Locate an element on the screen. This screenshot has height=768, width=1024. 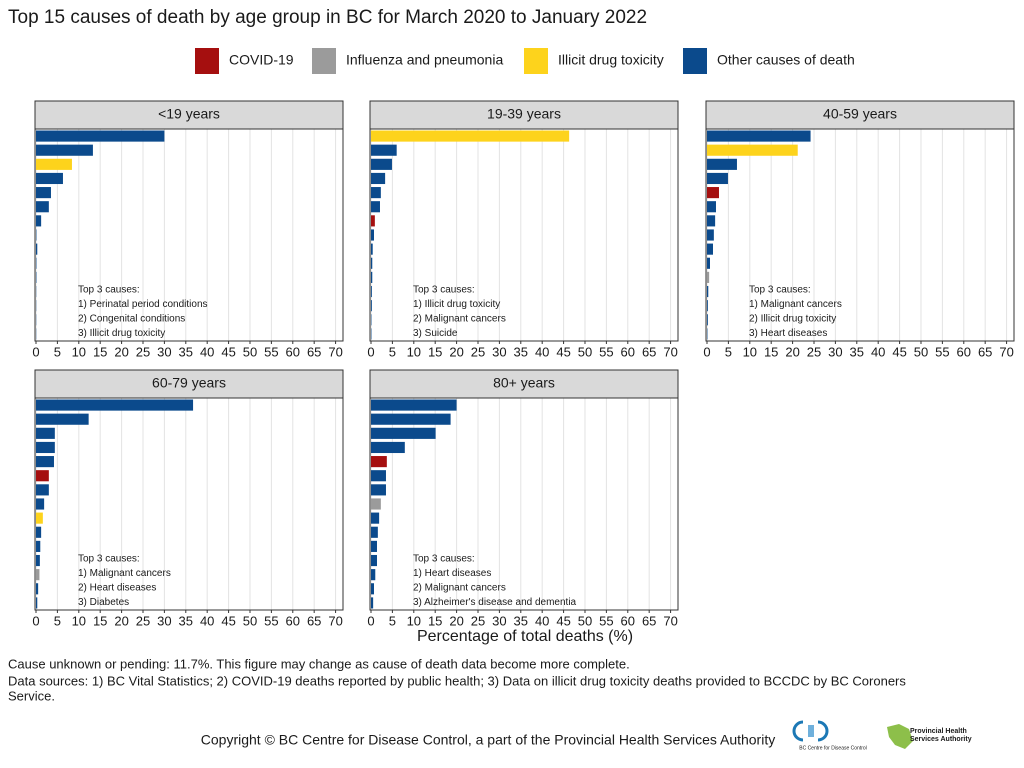
x-tick-label: 50 is located at coordinates (585, 620).